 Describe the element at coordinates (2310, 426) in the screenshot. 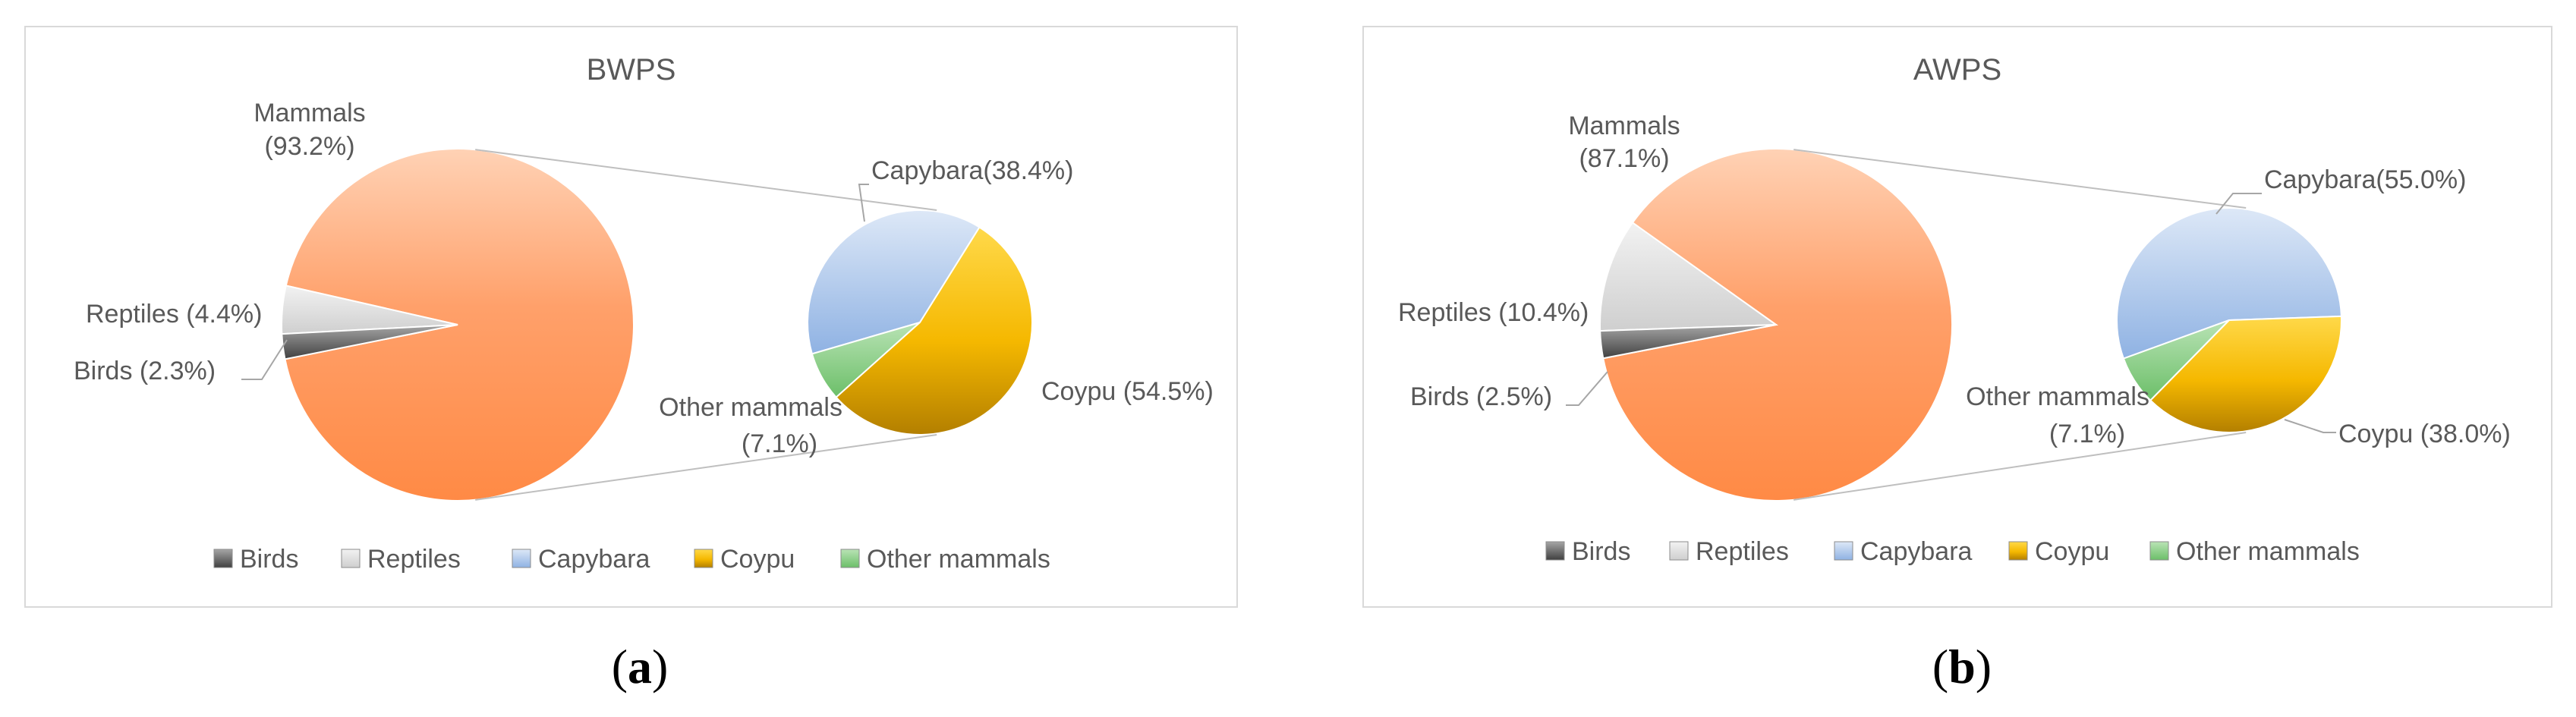

I see `leader-coypu` at that location.